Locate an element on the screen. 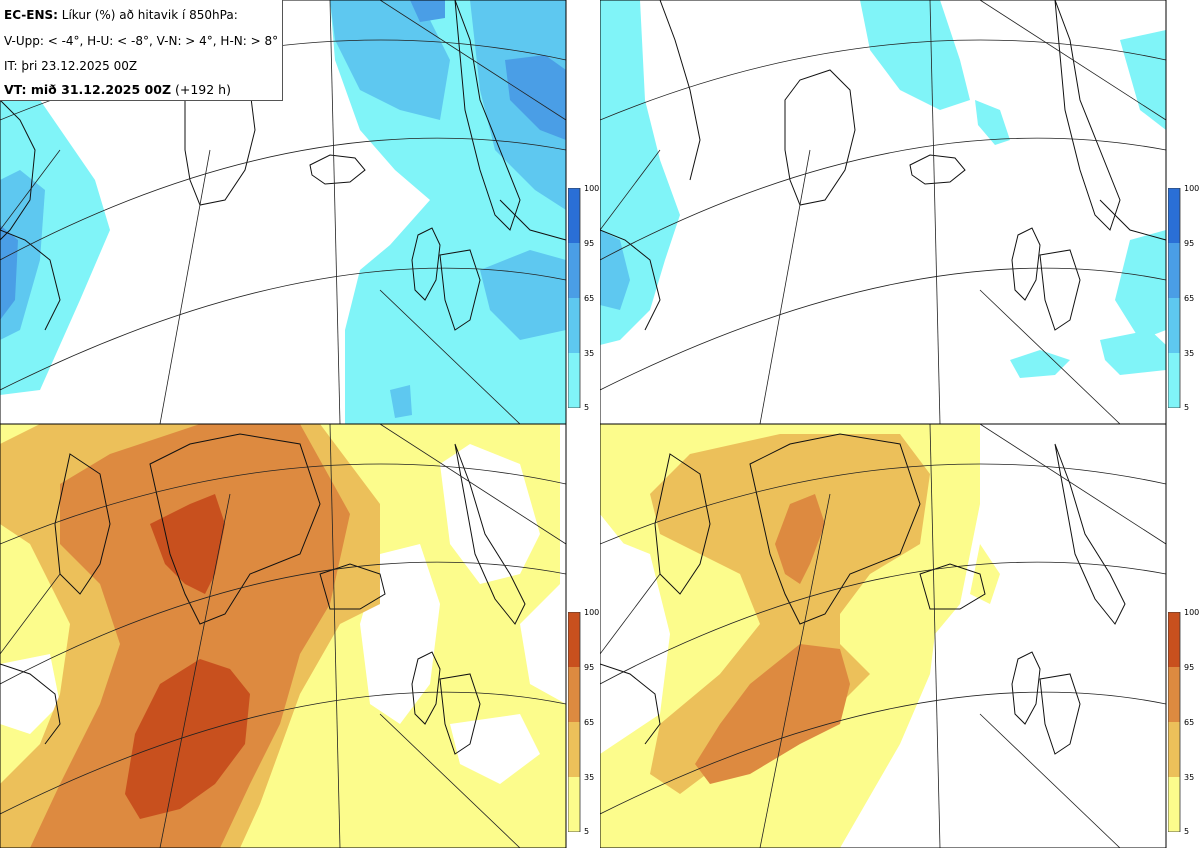  title-line: EC-ENS: Líkur (%) að hitavik í 850hPa: is located at coordinates (121, 15).